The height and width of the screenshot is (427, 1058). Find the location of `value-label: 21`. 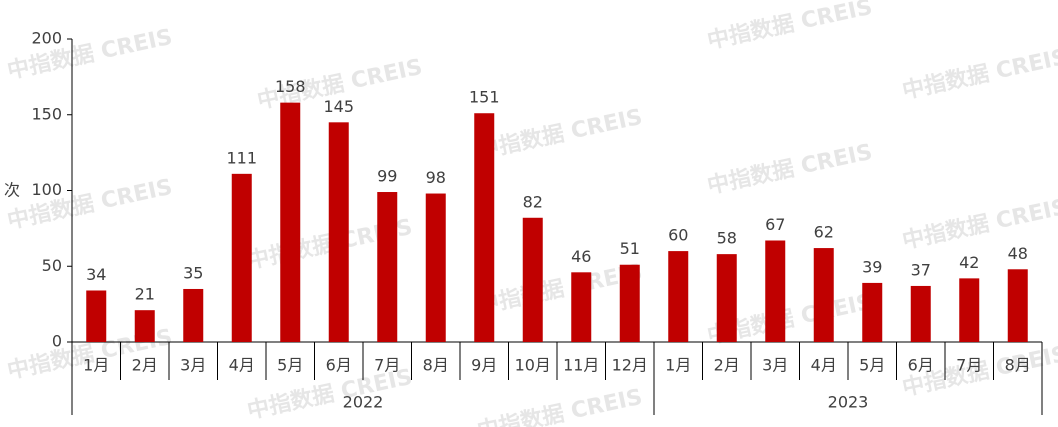

value-label: 21 is located at coordinates (145, 294).